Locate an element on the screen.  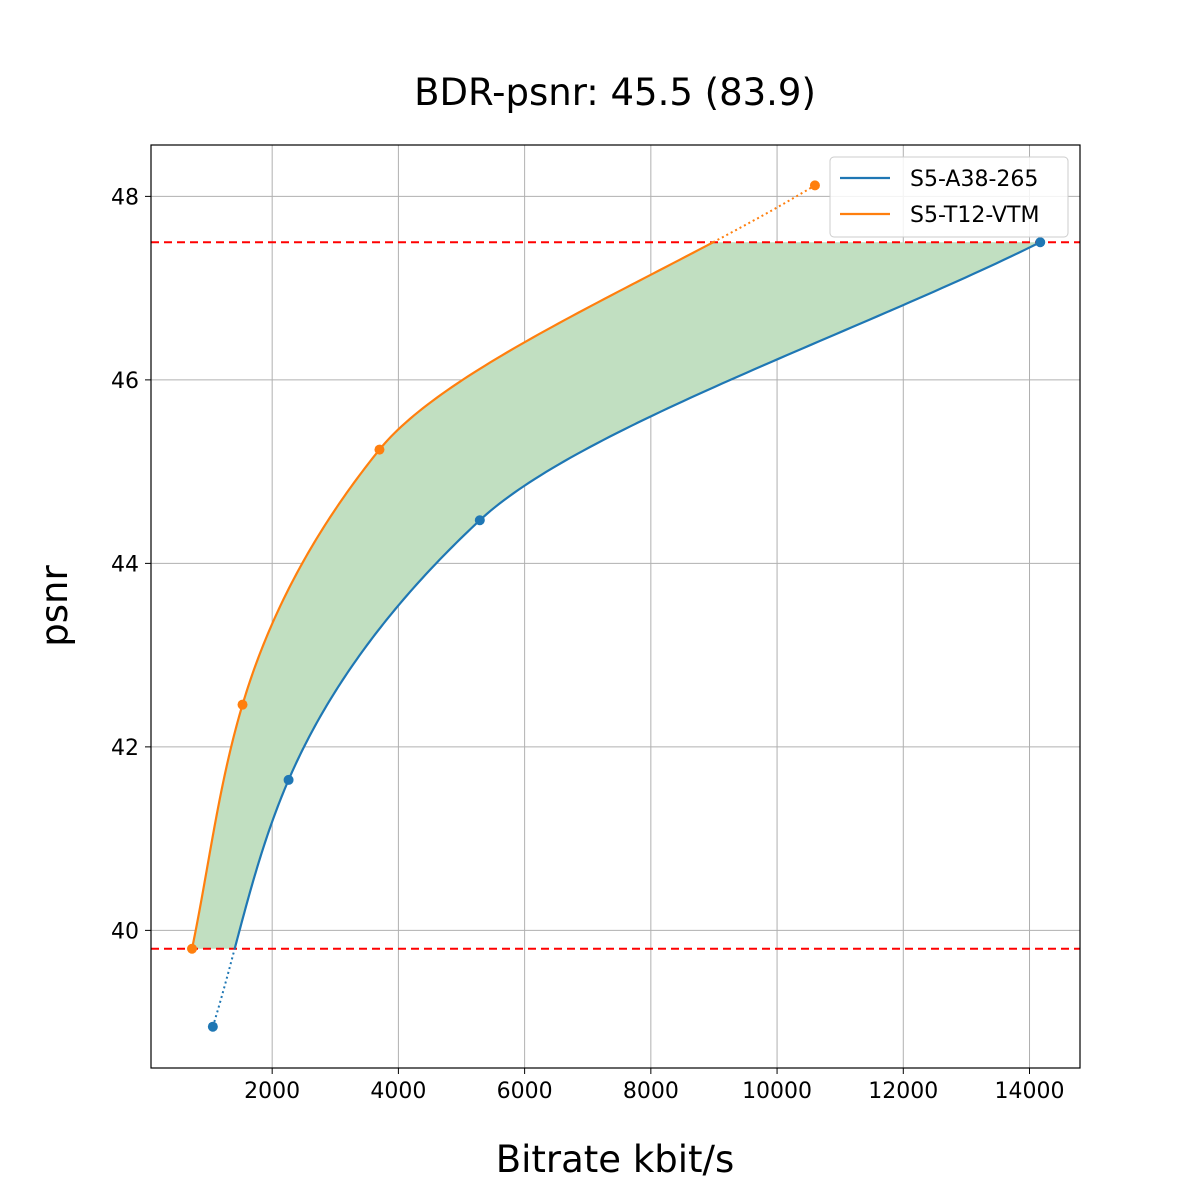
chart-title: BDR-psnr: 45.5 (83.9) is located at coordinates (615, 92).